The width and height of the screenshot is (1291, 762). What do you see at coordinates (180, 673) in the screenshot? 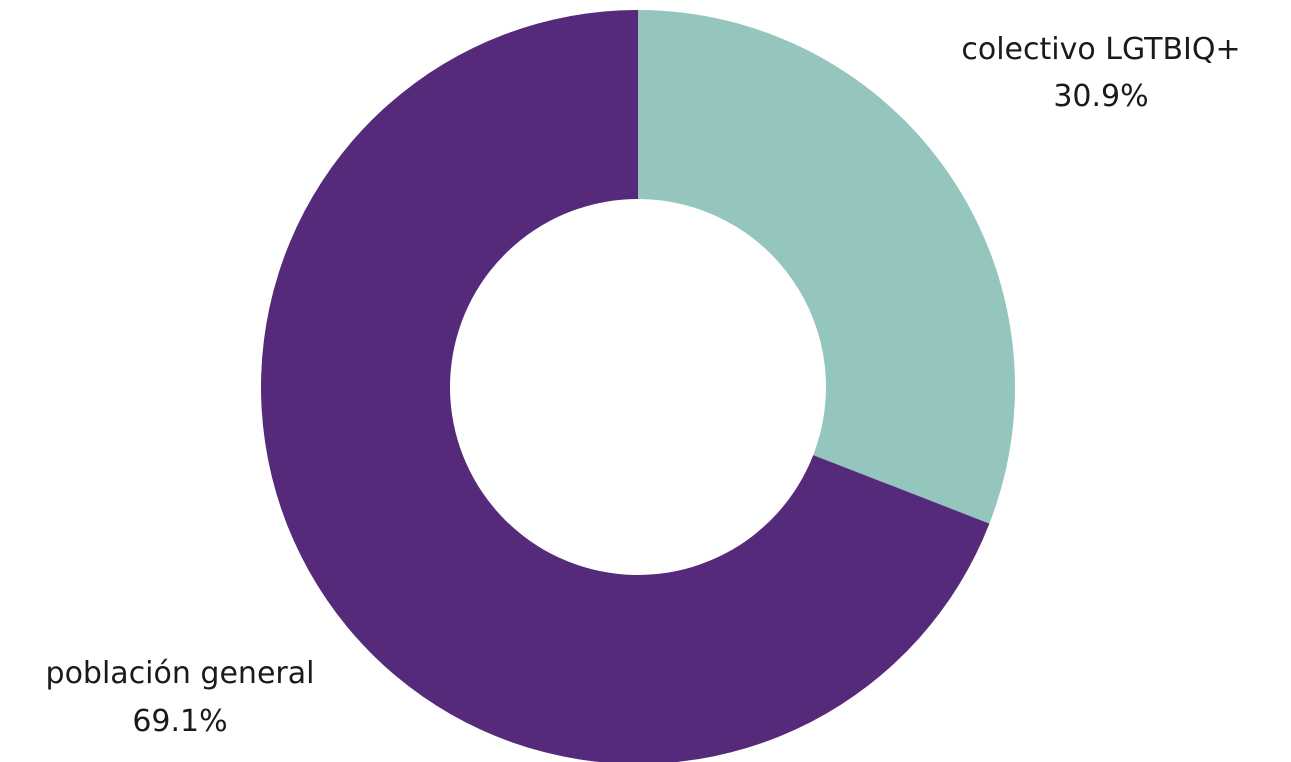
I see `slice-label-poblacion-general: población general` at bounding box center [180, 673].